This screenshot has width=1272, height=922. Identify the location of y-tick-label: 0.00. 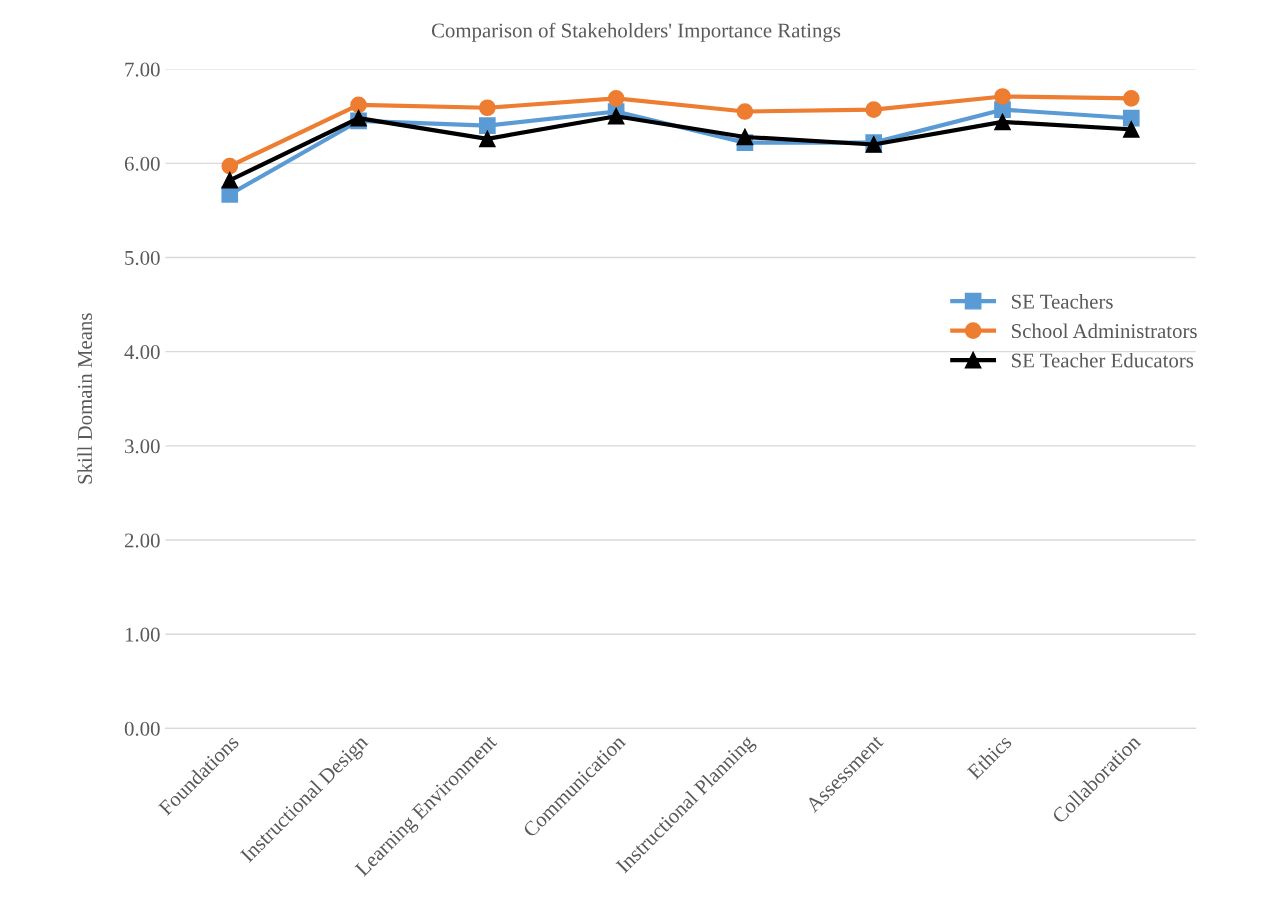
(142, 728).